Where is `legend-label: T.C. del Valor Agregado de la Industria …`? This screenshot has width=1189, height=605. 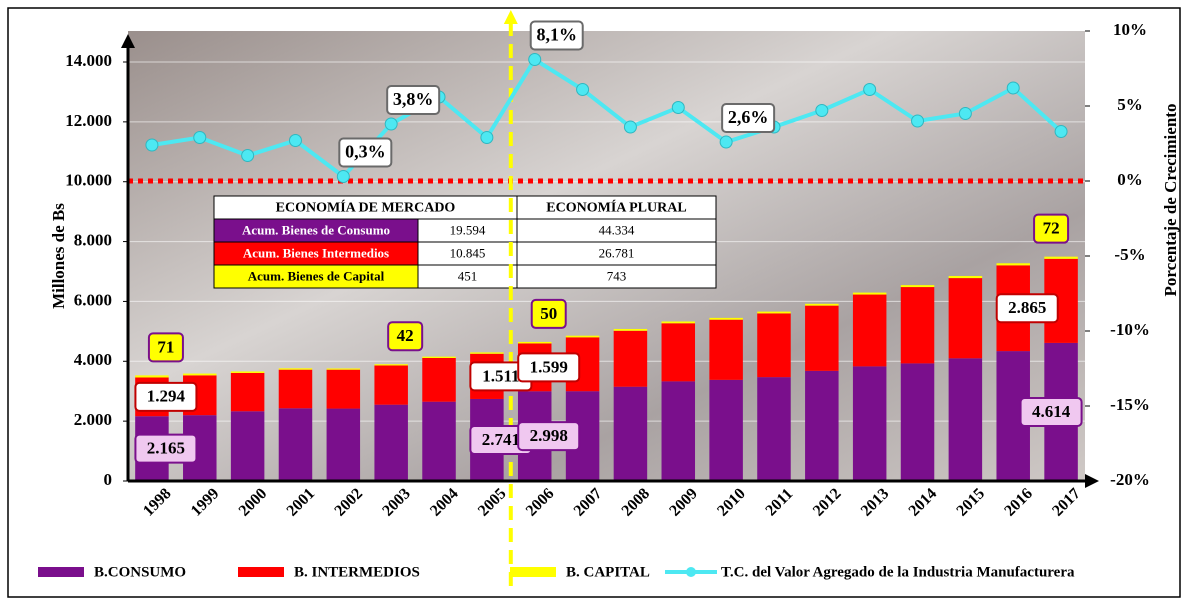 legend-label: T.C. del Valor Agregado de la Industria … is located at coordinates (898, 572).